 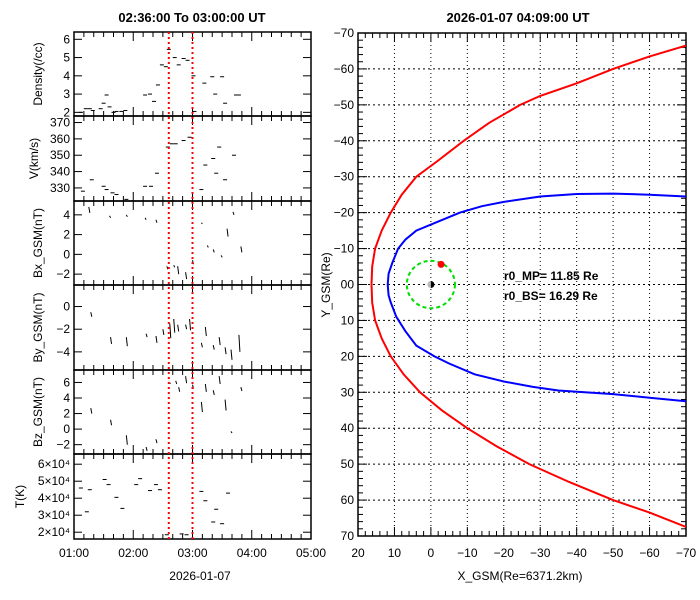 I want to click on x-tick-label: 01:00, so click(x=74, y=553).